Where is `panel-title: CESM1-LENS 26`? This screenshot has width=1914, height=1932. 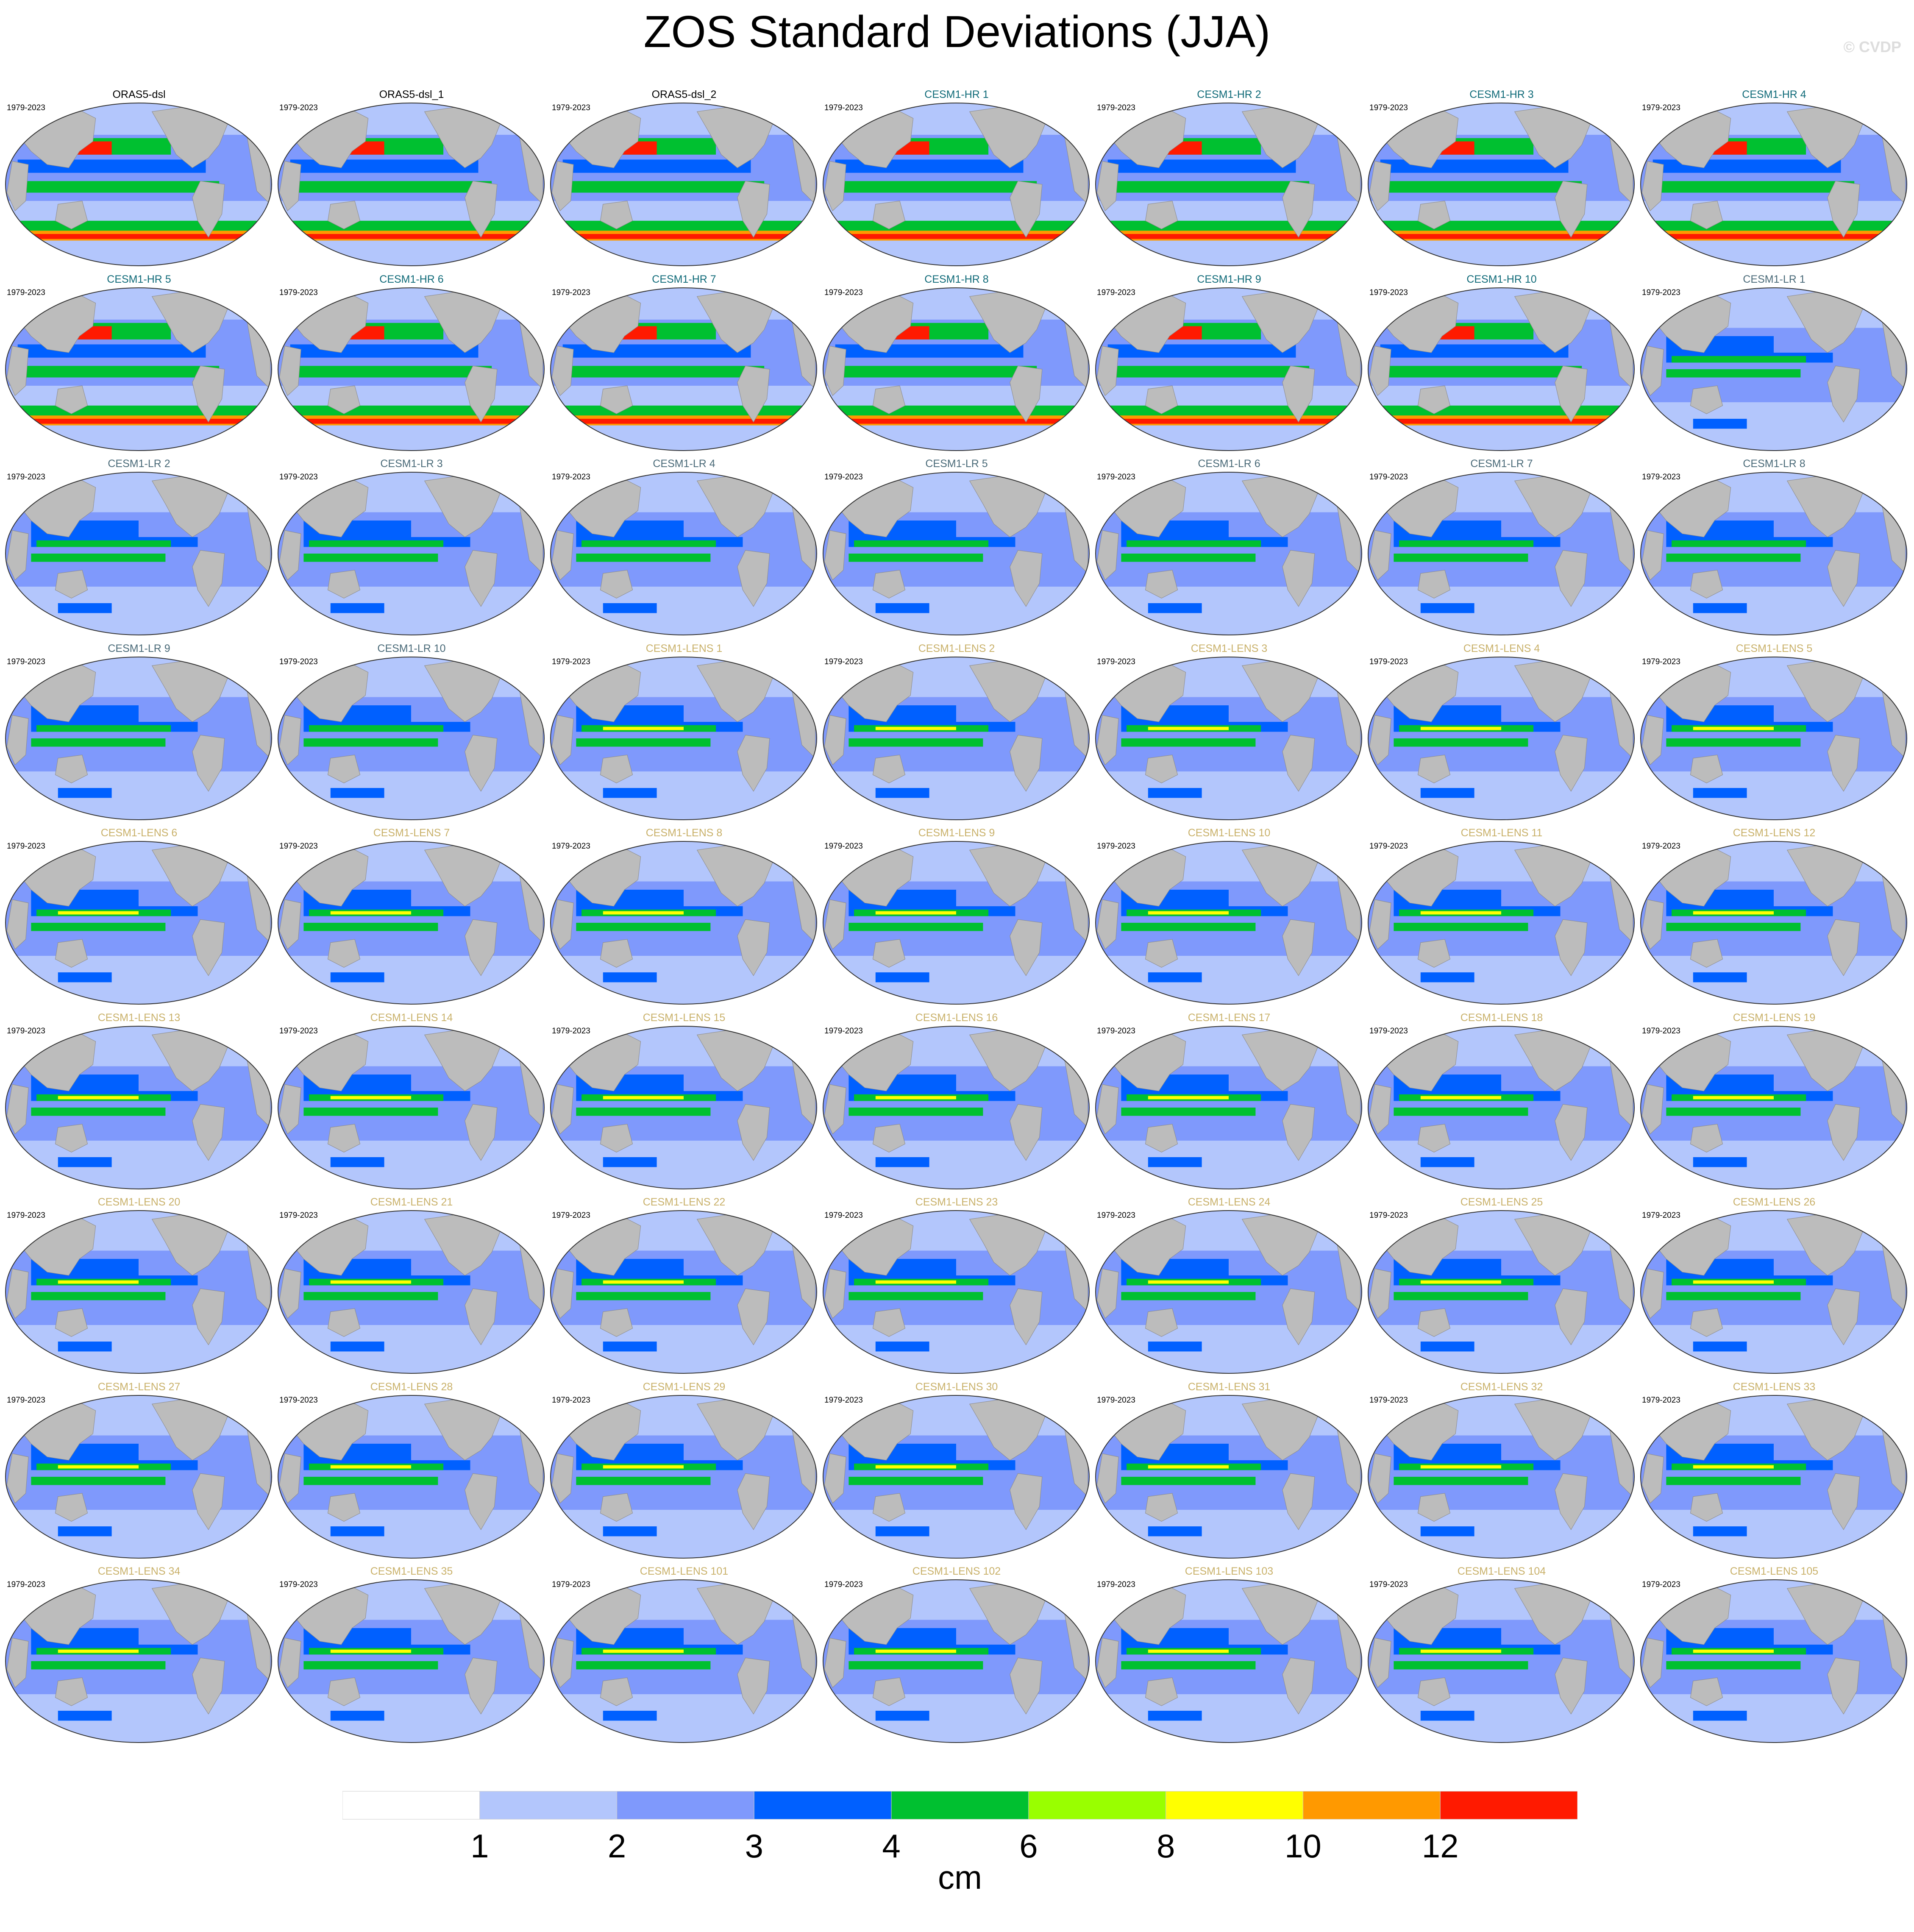
panel-title: CESM1-LENS 26 is located at coordinates (1774, 1202).